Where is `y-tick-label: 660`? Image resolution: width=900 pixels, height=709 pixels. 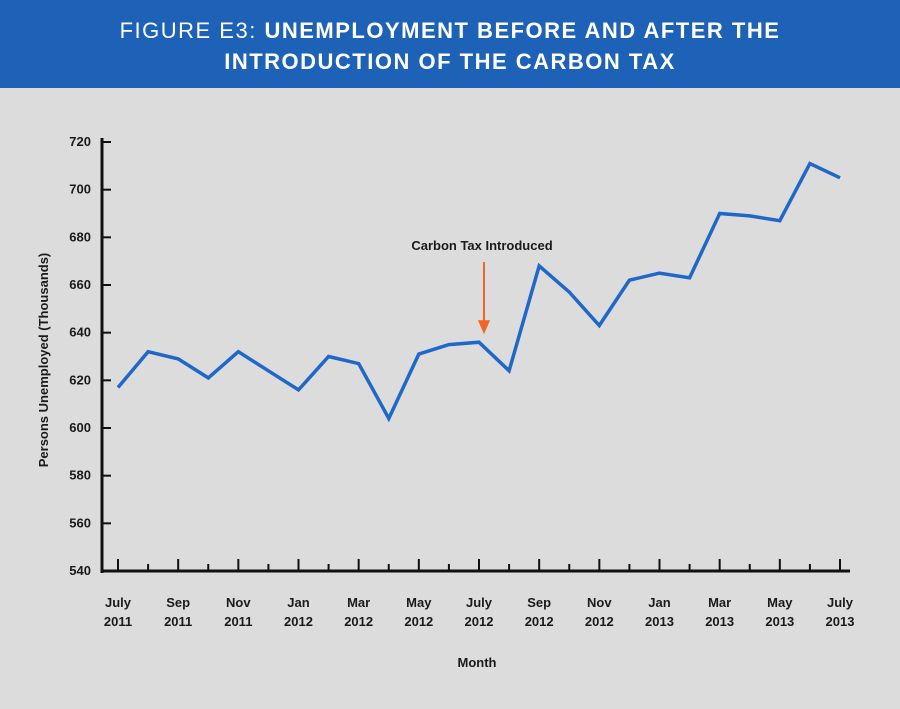 y-tick-label: 660 is located at coordinates (80, 284).